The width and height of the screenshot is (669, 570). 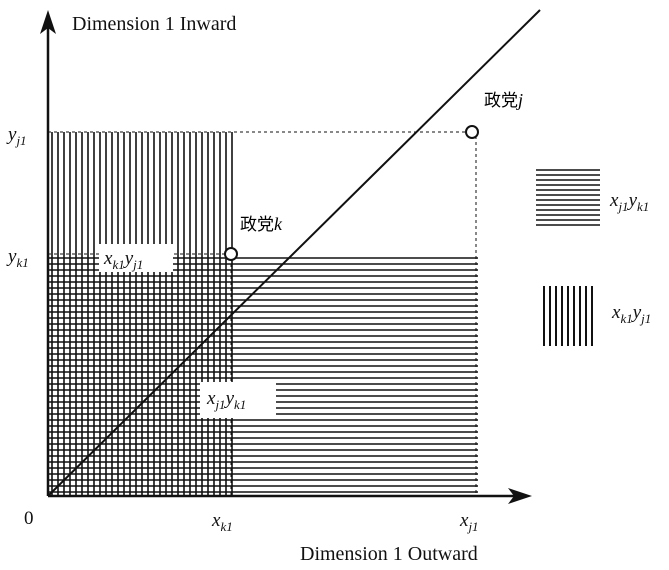 I want to click on y-axis-title: Dimension 1 Inward, so click(x=154, y=24).